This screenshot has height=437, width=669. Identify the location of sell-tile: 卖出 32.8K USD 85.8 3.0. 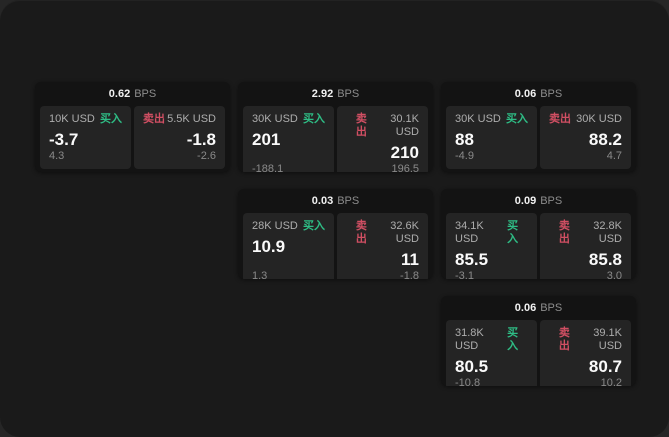
(585, 246).